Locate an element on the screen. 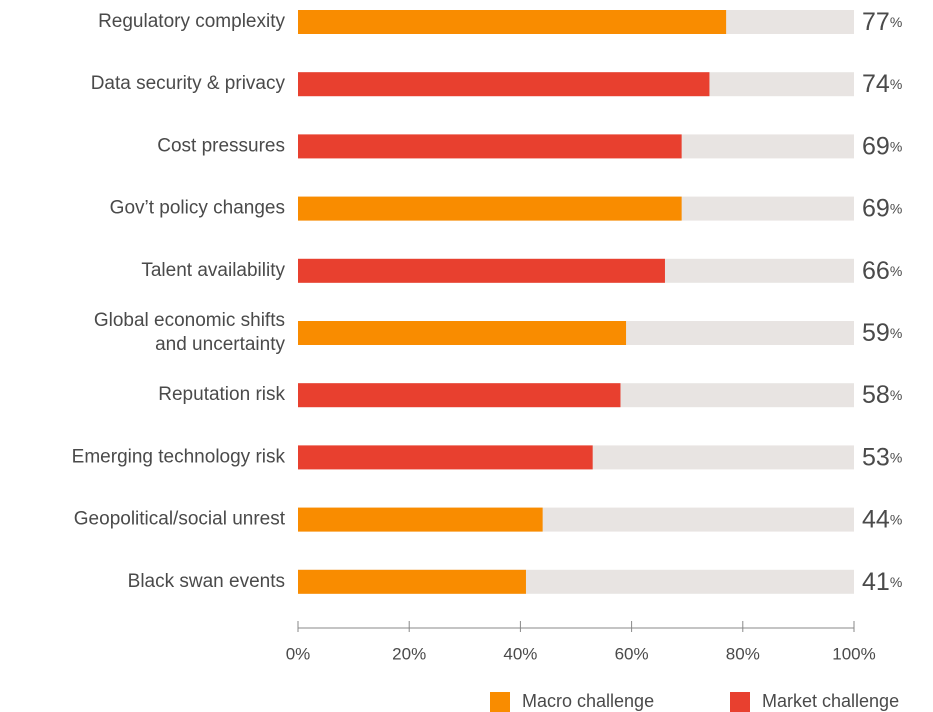  x-tick-label: 100% is located at coordinates (853, 653).